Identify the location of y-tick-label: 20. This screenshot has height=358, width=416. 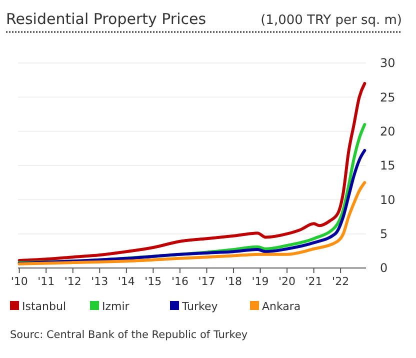
(388, 131).